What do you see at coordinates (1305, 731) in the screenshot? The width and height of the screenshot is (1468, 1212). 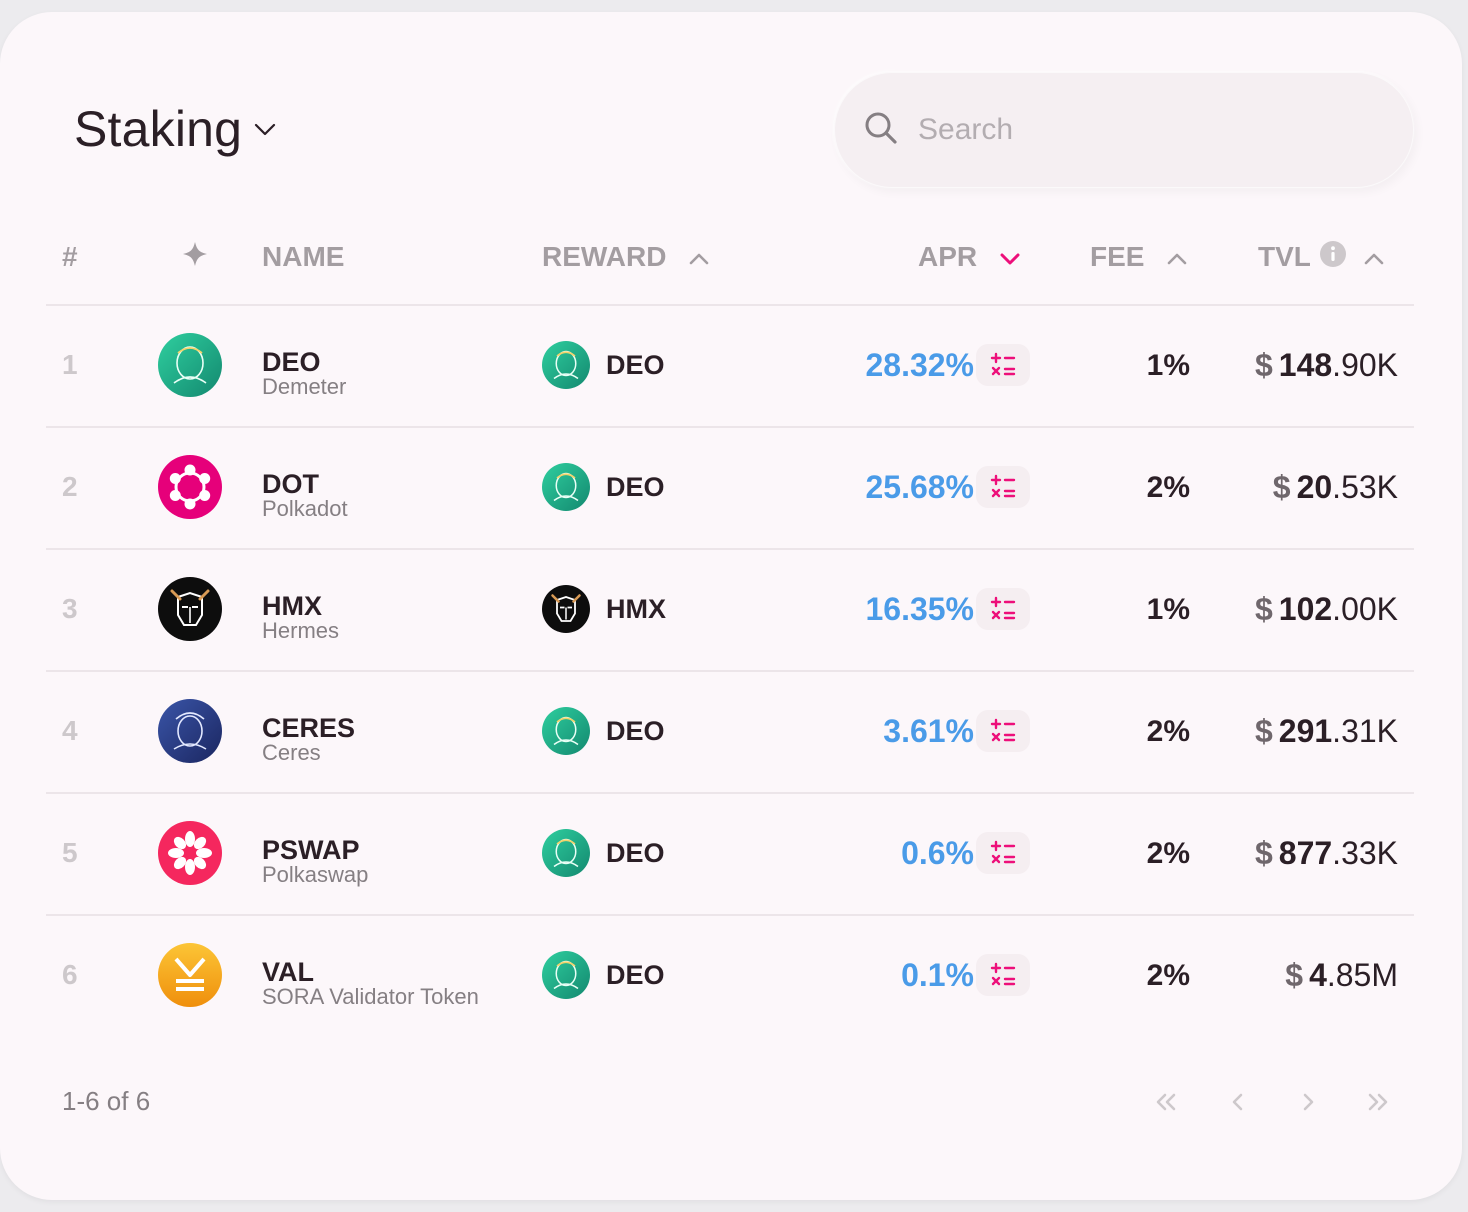 I see `tvl-integer: 291` at bounding box center [1305, 731].